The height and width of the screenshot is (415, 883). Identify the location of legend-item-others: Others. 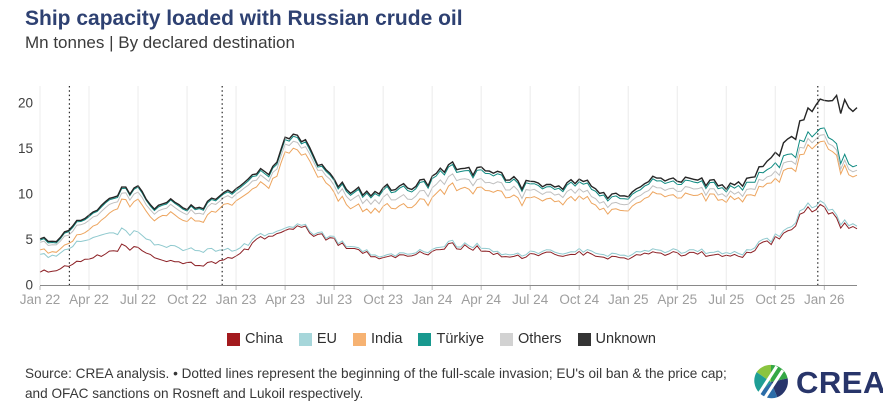
(531, 339).